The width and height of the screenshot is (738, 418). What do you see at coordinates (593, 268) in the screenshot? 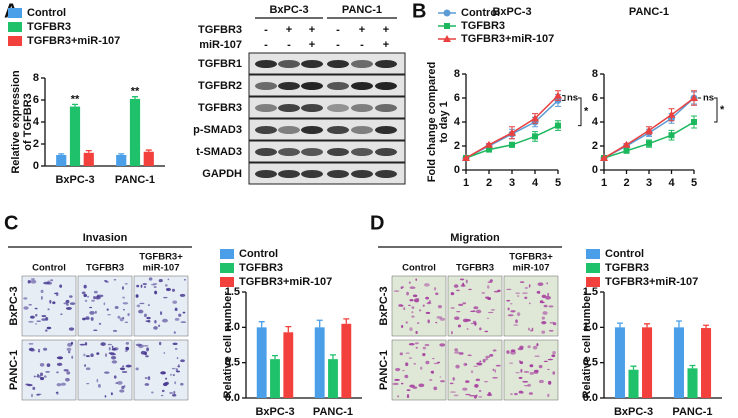
I see `legend-swatch` at bounding box center [593, 268].